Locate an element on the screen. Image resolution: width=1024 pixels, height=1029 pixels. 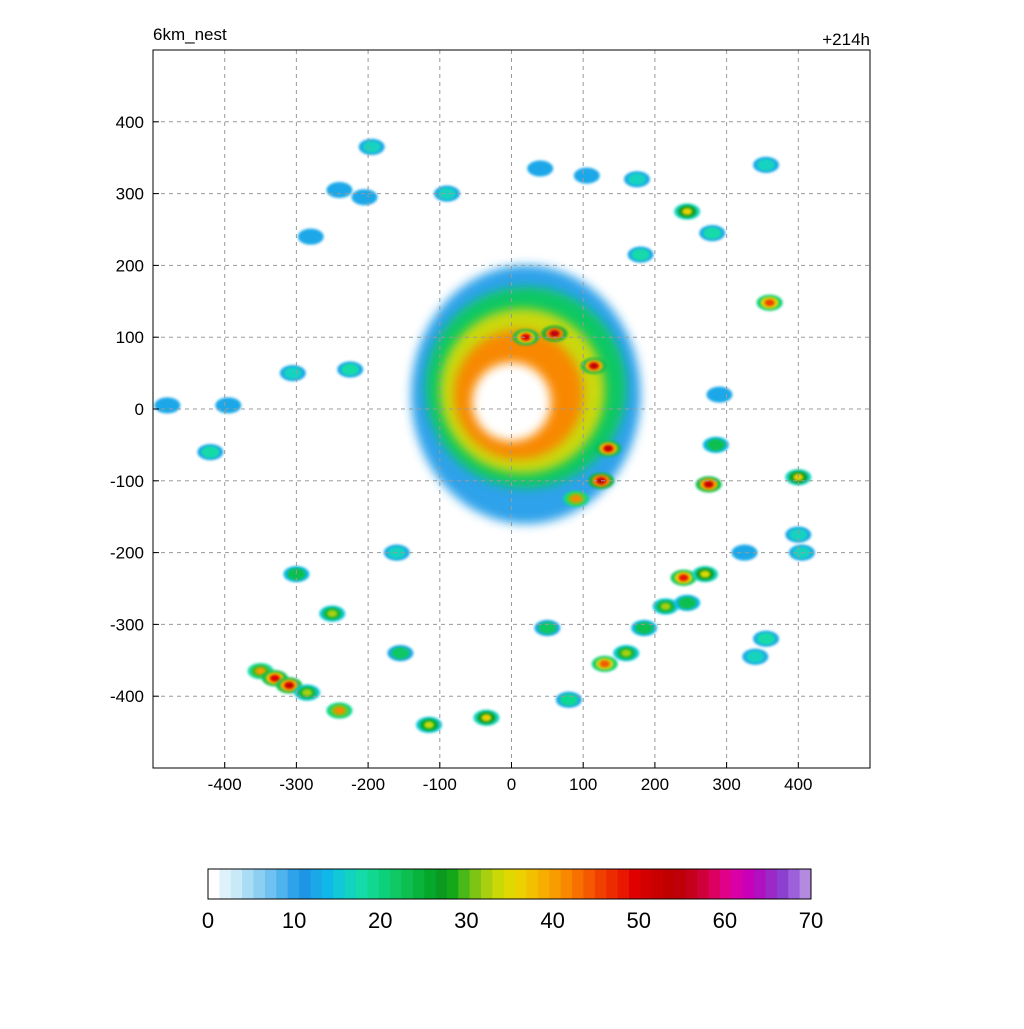
y-tick-label: 400 is located at coordinates (130, 122).